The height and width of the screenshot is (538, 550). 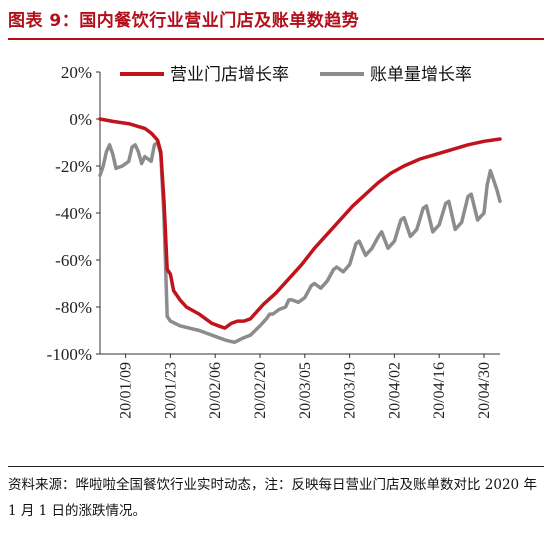 I want to click on legend-item-bills: 账单量增长率, so click(x=396, y=74).